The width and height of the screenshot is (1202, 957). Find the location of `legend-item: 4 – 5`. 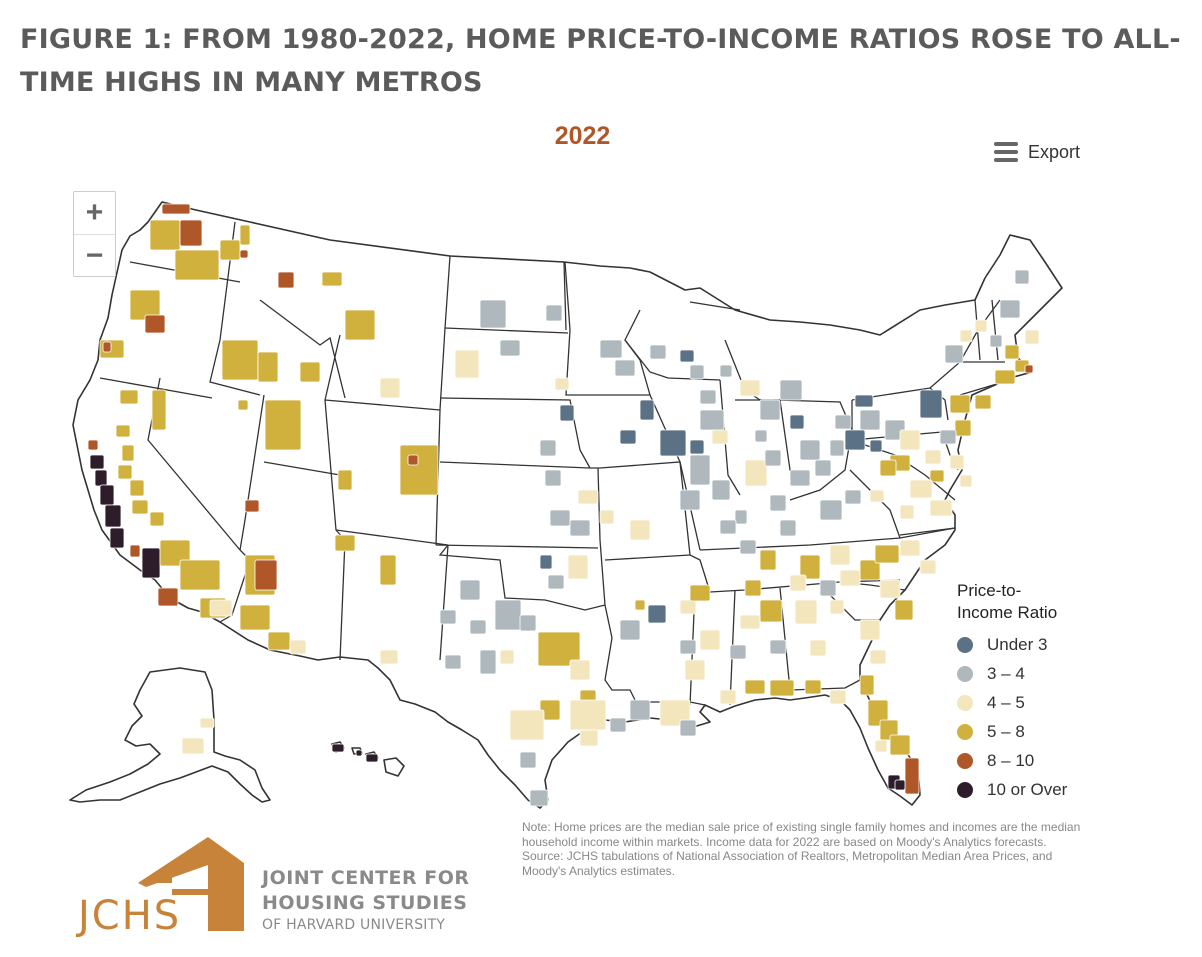

legend-item: 4 – 5 is located at coordinates (1012, 702).